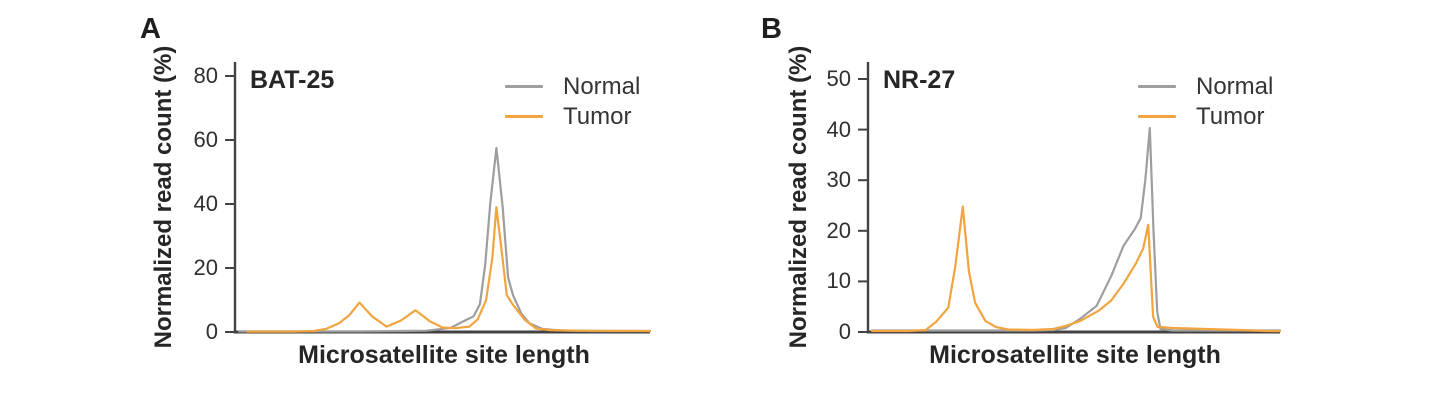  What do you see at coordinates (205, 139) in the screenshot?
I see `y-tick-label: 60` at bounding box center [205, 139].